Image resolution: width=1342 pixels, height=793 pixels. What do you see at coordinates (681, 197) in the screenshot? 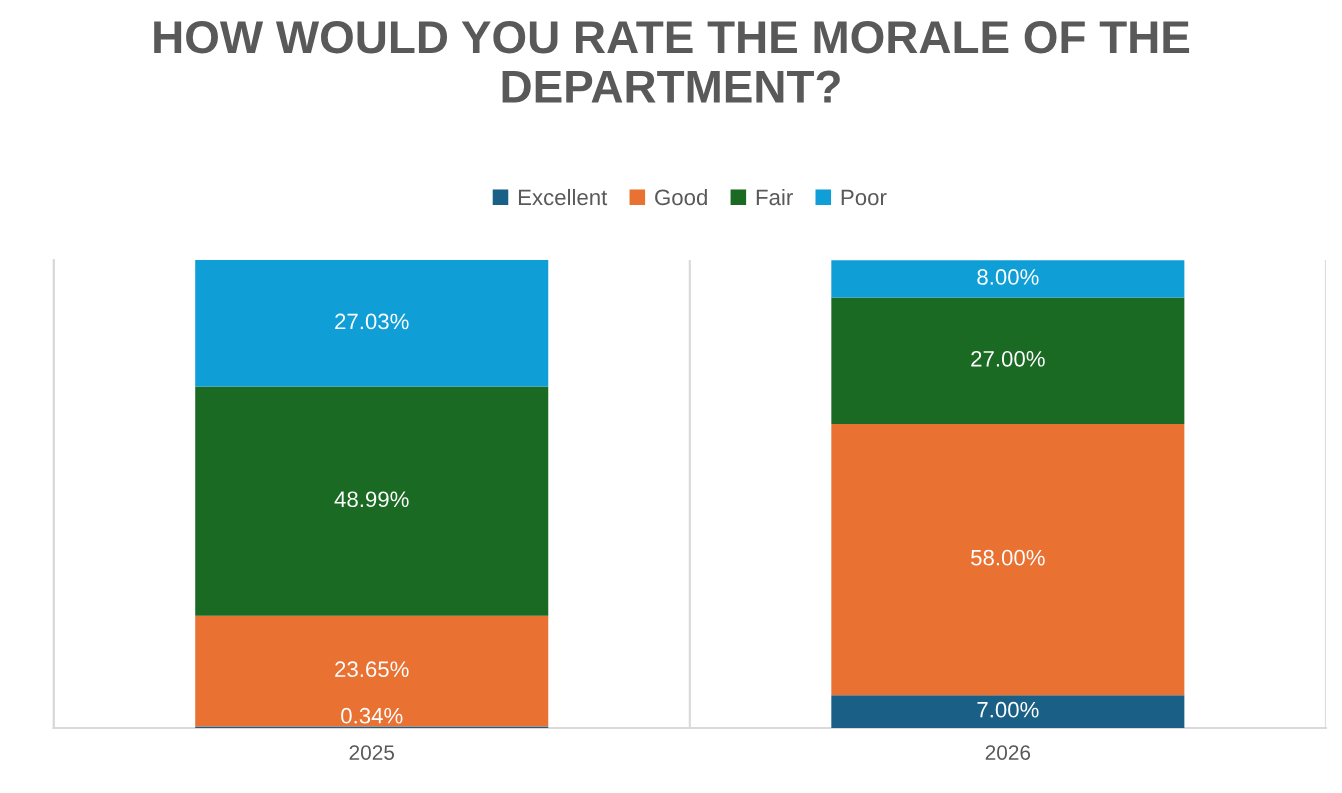
I see `legend-label: Good` at bounding box center [681, 197].